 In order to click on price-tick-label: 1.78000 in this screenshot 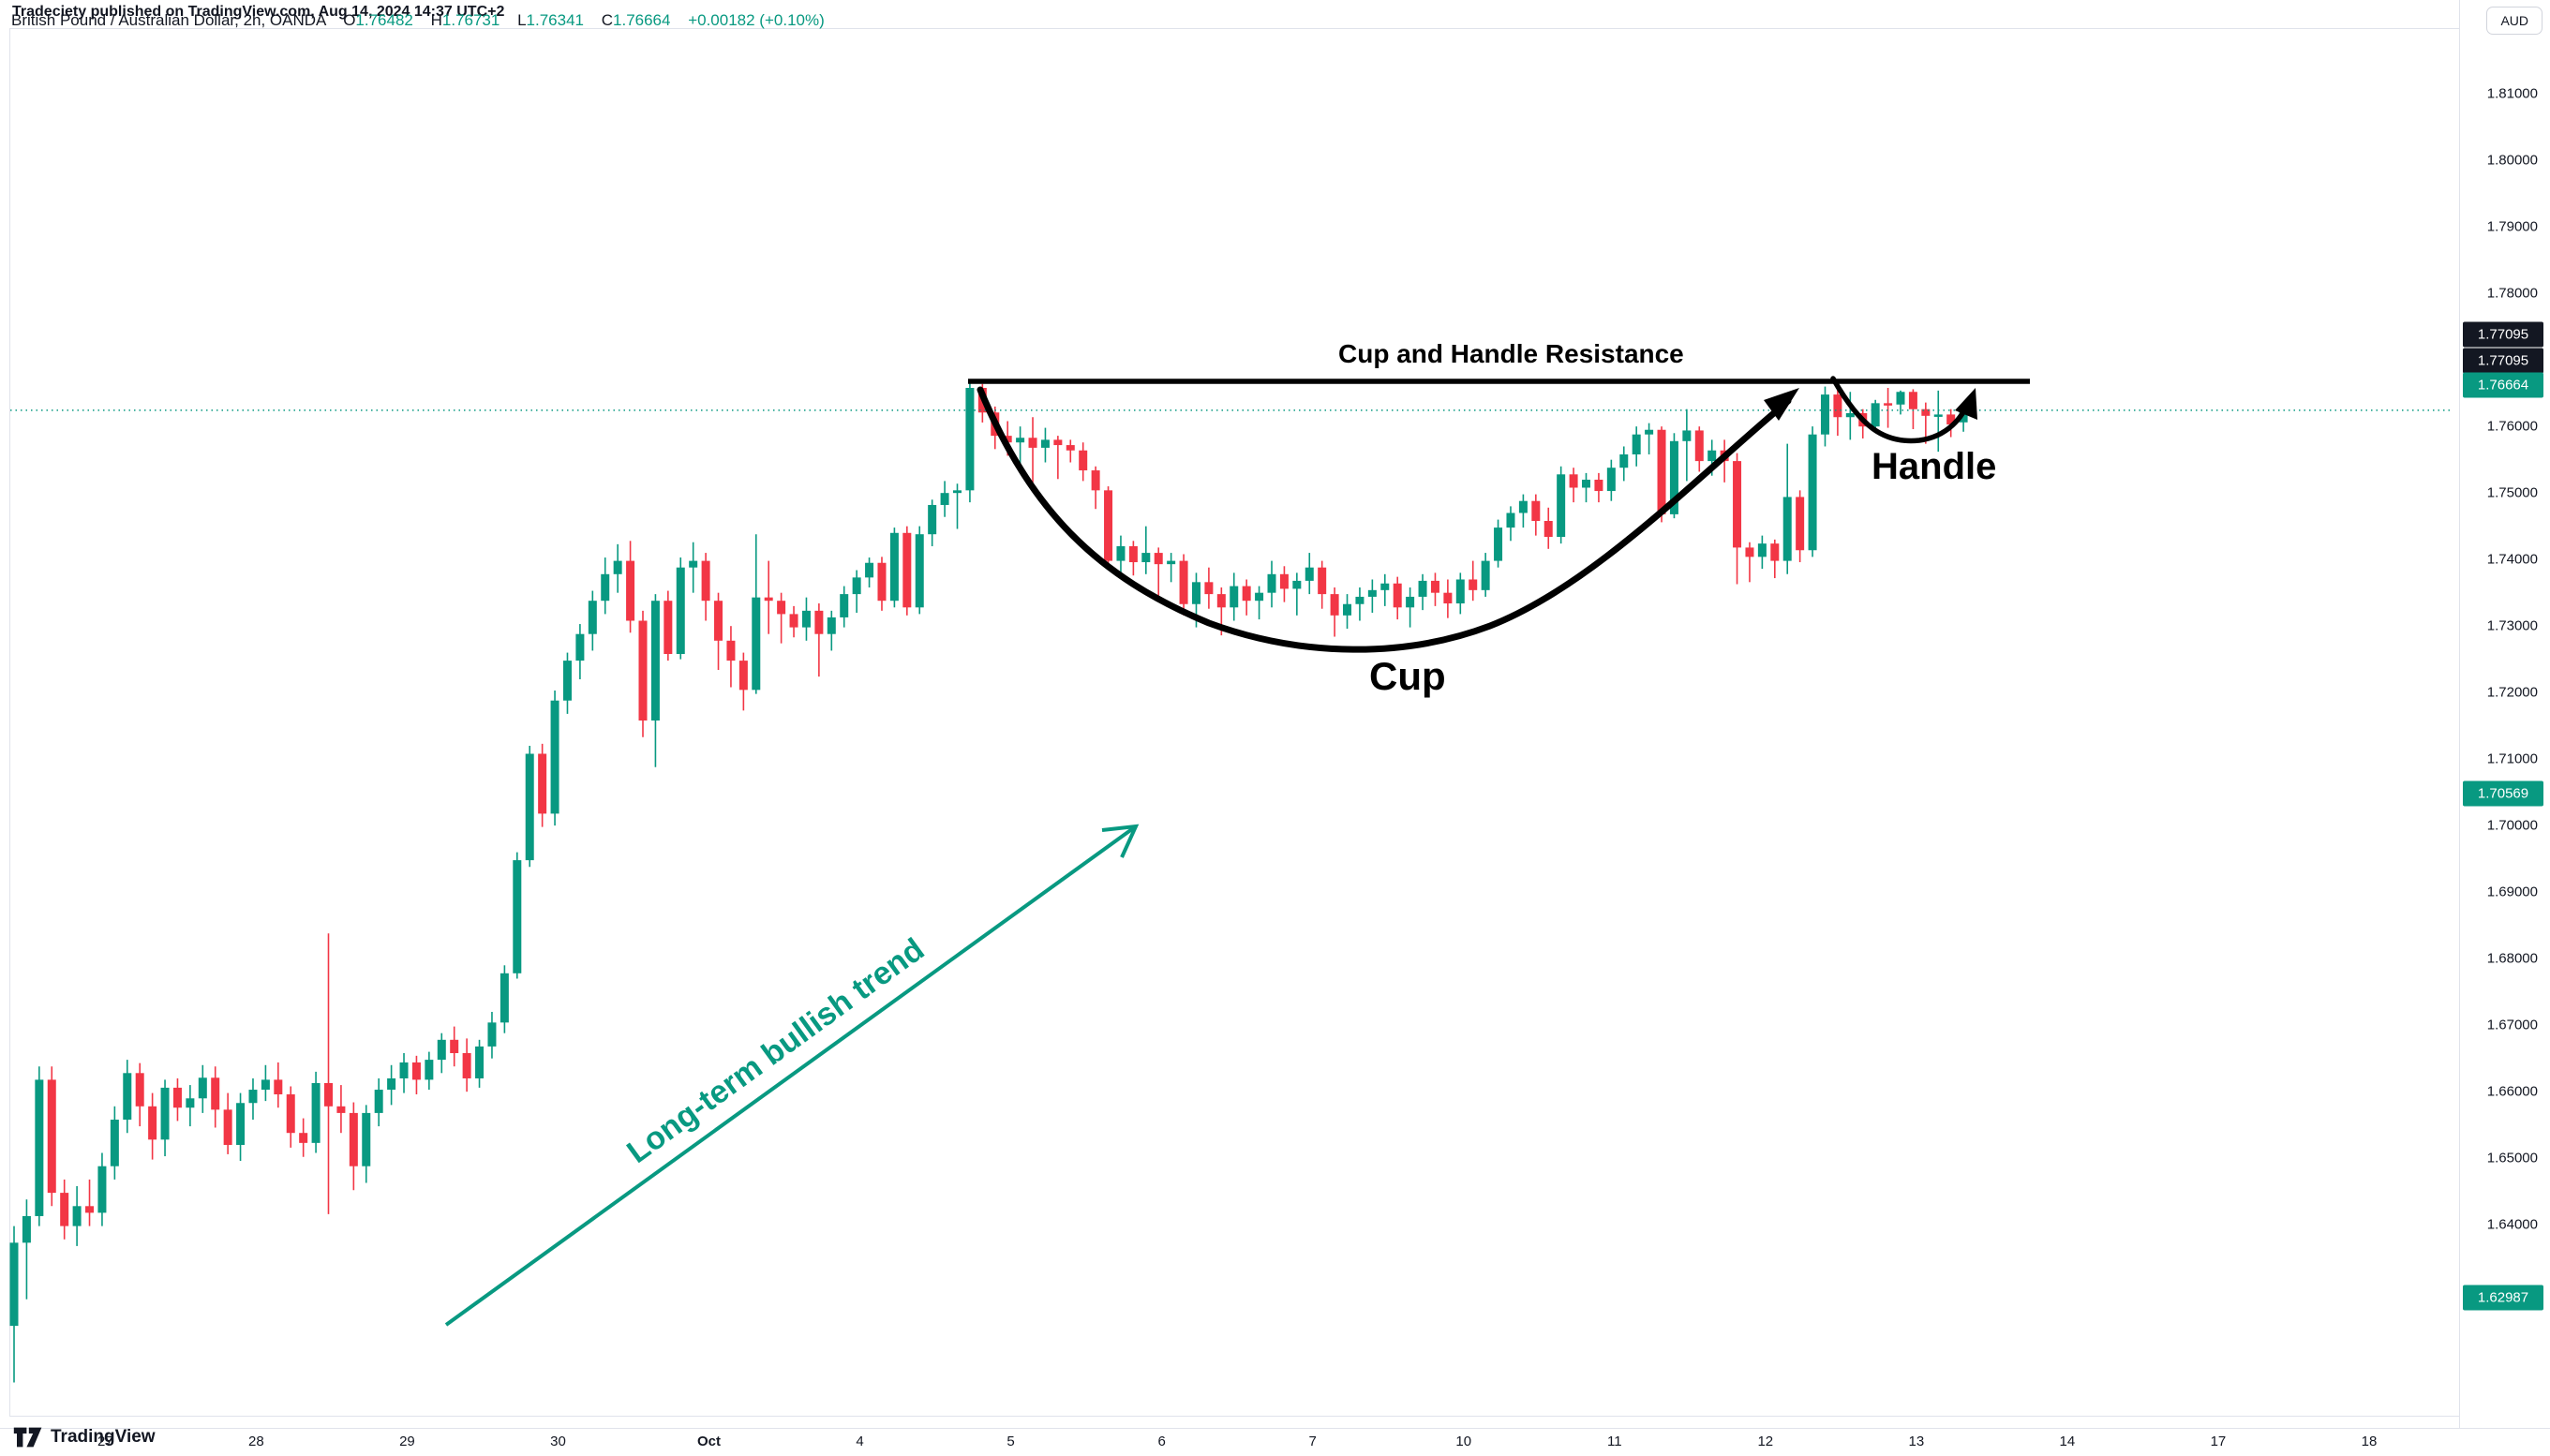, I will do `click(2512, 293)`.